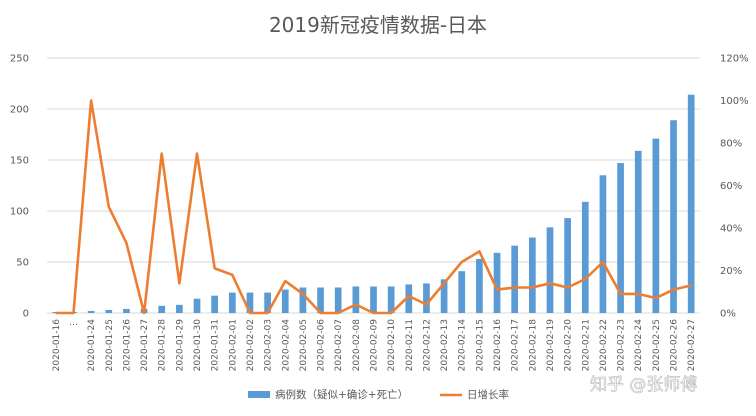  I want to click on x-tick-label: 2020-02-26, so click(675, 345).